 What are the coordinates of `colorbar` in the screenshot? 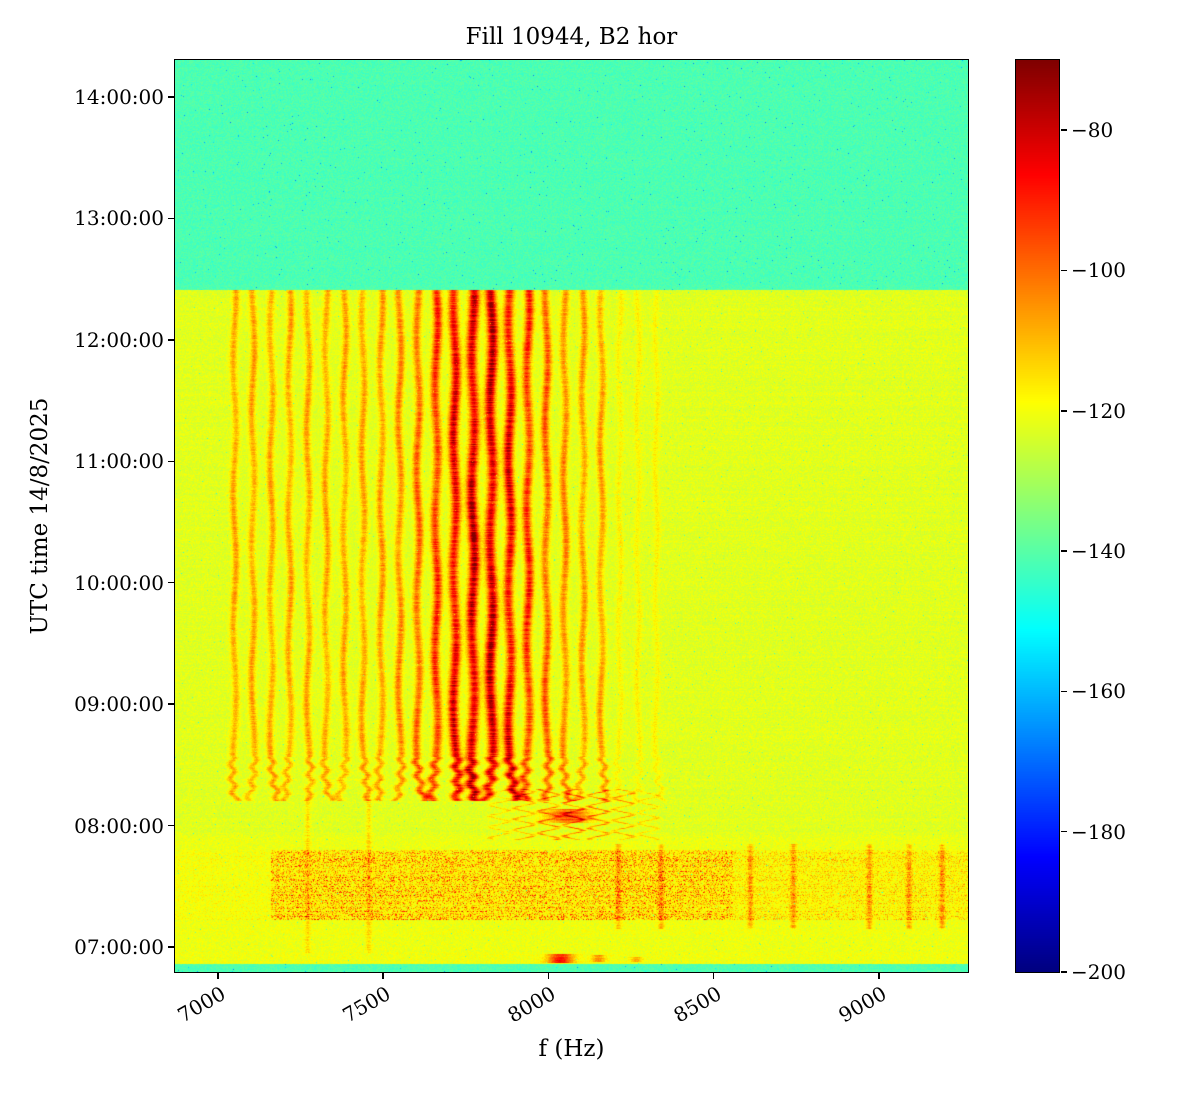 It's located at (1037, 516).